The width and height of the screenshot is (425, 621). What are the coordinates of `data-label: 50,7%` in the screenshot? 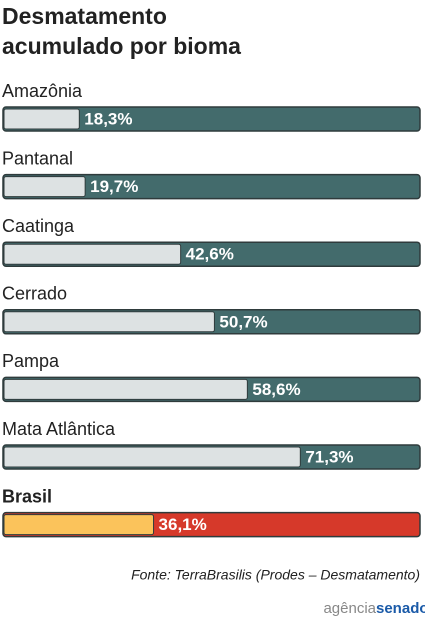 It's located at (243, 321).